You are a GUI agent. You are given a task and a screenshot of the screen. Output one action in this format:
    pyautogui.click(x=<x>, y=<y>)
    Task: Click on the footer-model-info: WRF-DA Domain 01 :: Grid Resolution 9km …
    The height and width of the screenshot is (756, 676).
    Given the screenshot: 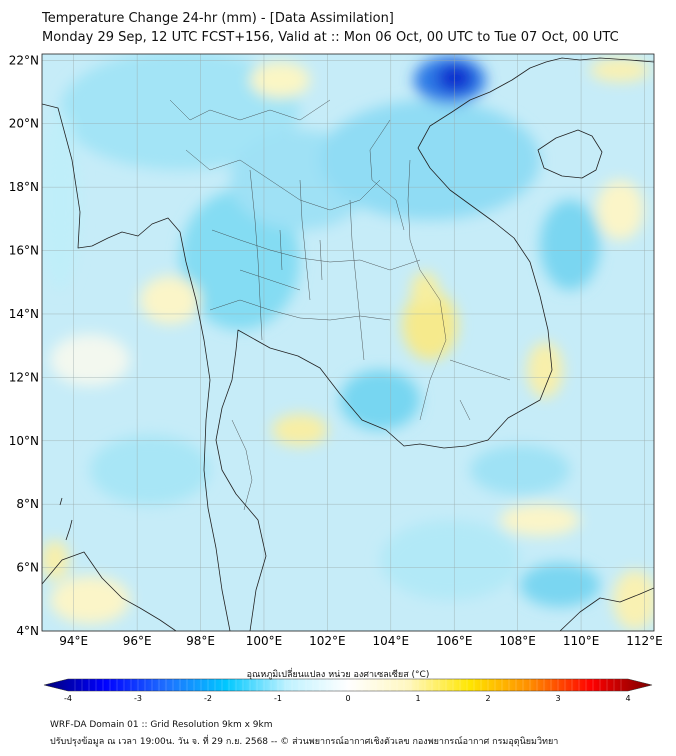 What is the action you would take?
    pyautogui.click(x=161, y=725)
    